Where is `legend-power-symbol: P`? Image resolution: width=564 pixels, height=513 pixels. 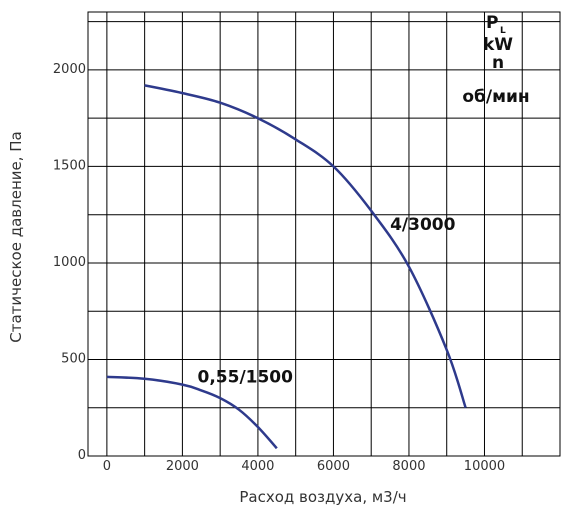 legend-power-symbol: P is located at coordinates (492, 23).